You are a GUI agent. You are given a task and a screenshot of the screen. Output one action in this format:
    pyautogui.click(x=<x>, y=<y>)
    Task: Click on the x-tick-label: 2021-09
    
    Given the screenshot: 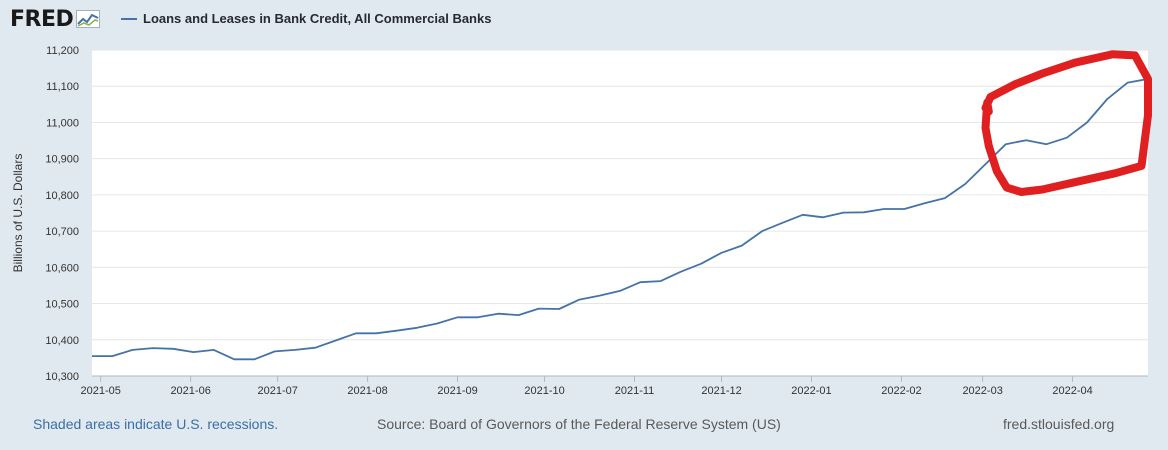 What is the action you would take?
    pyautogui.click(x=457, y=391)
    